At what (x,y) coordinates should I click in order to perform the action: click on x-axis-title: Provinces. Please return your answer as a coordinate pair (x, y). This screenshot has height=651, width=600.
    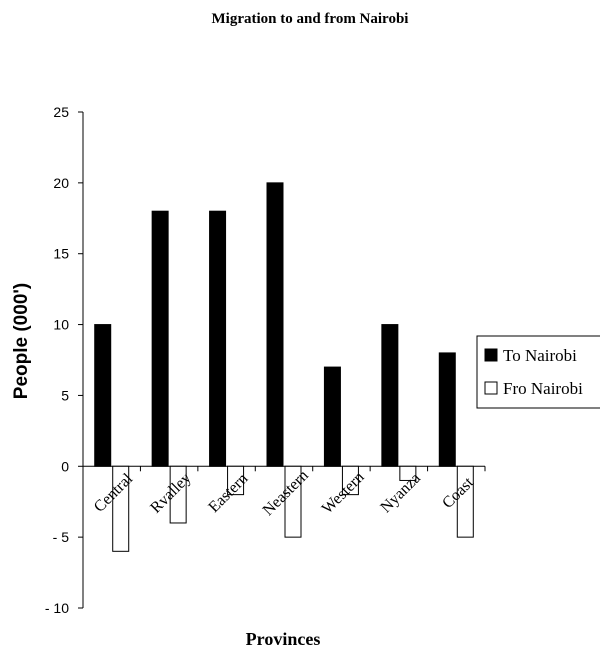
    Looking at the image, I should click on (283, 639).